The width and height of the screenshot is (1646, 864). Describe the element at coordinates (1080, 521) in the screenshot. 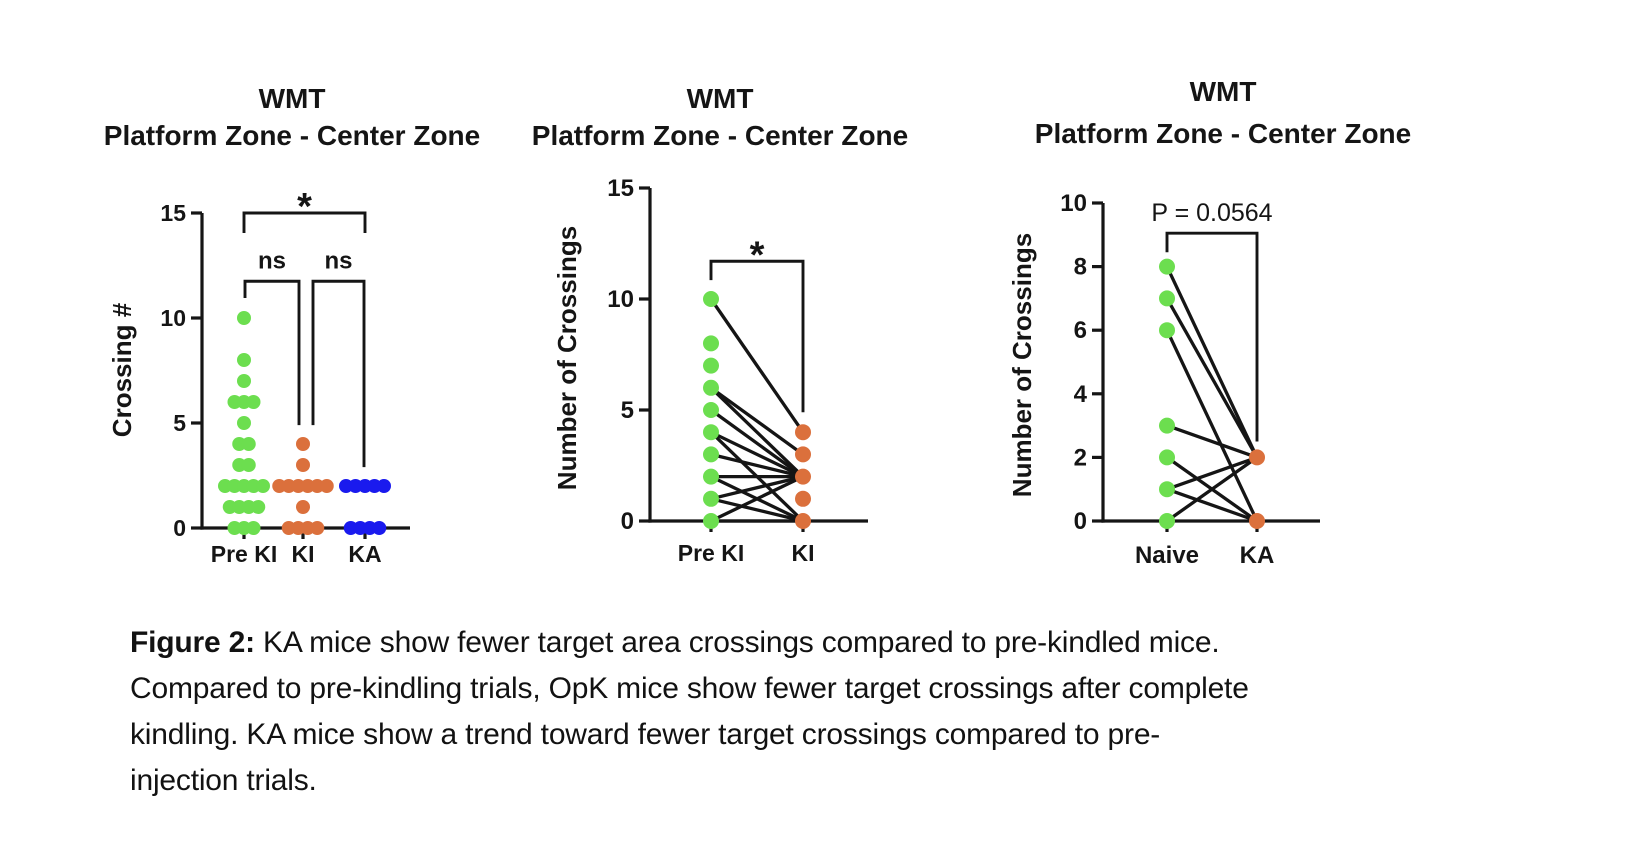

I see `y-tick-label: 0` at that location.